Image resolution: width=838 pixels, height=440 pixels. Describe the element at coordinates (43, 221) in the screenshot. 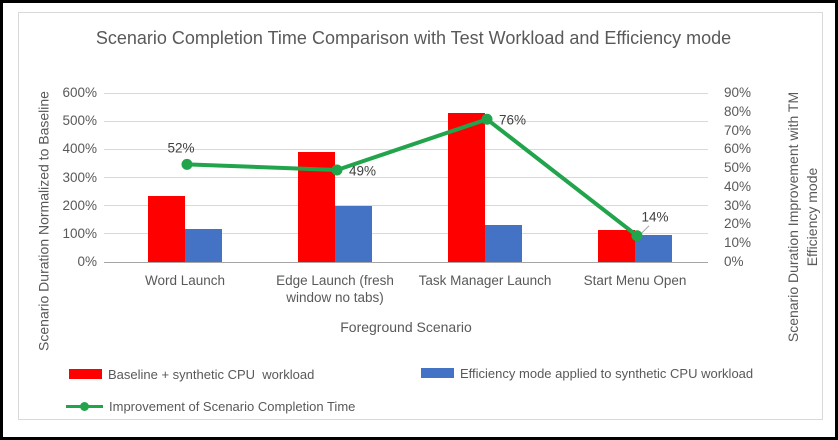

I see `left-axis-title: Scenario Duration Normalized to Baseline` at that location.